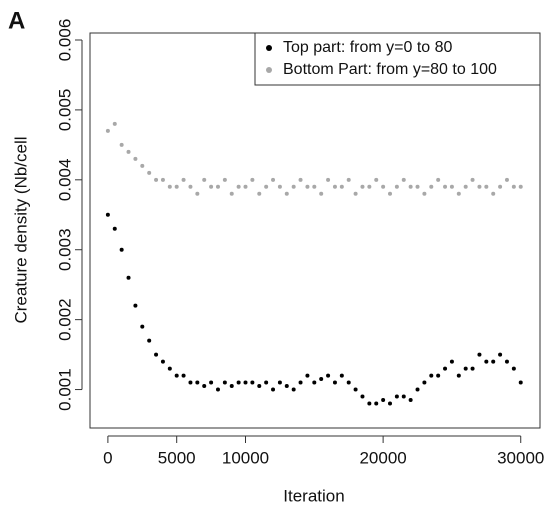 The image size is (551, 511). I want to click on y-tick-label: 0.005, so click(64, 110).